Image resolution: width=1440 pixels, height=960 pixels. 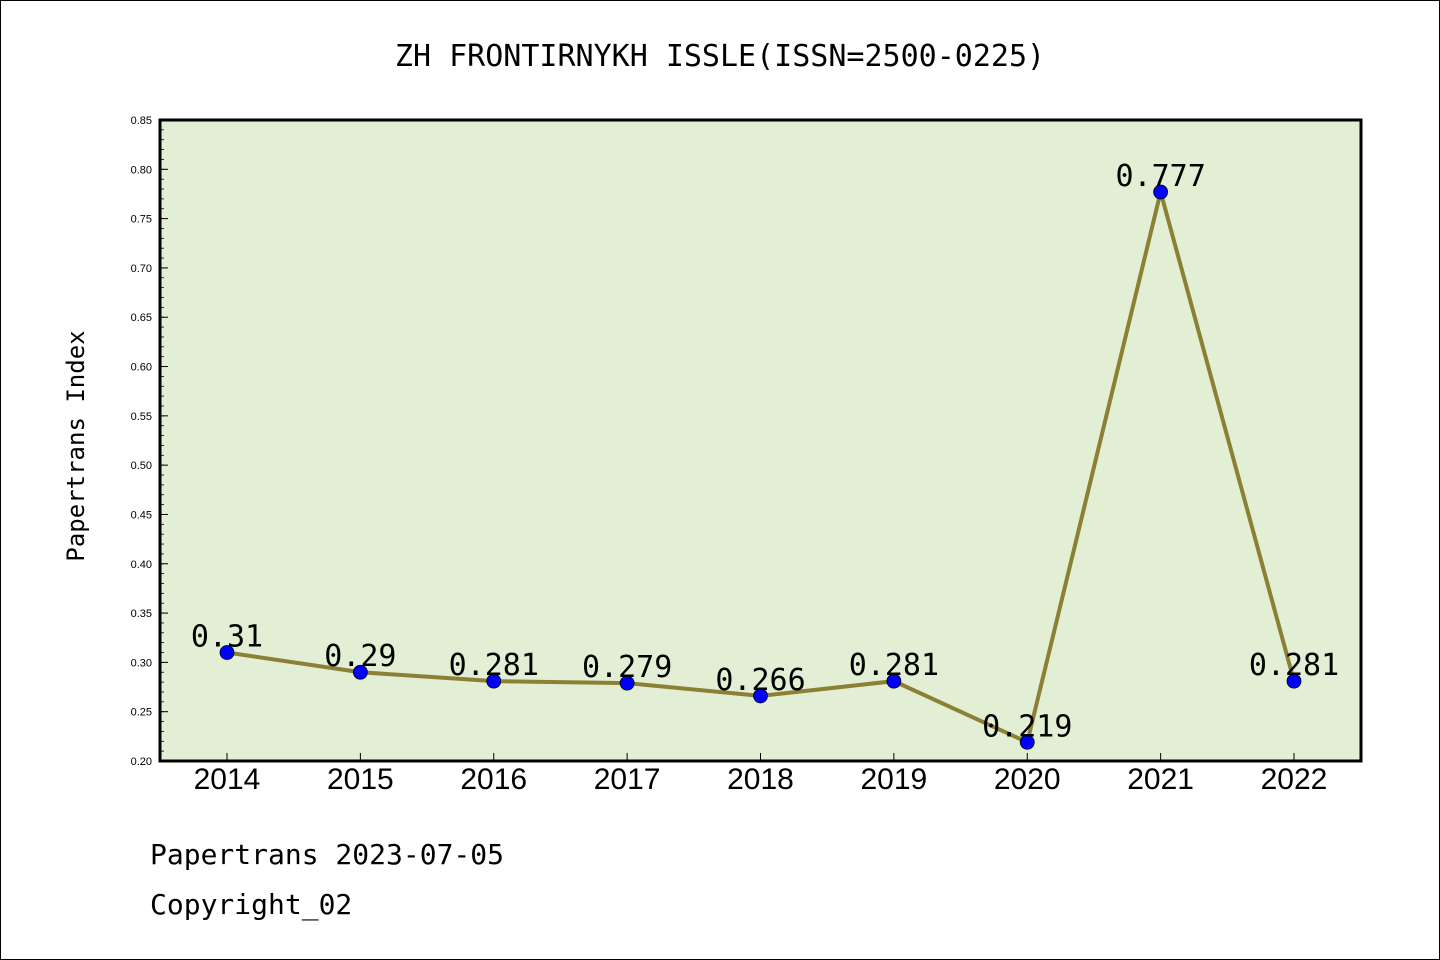 I want to click on data-label: 0.31, so click(x=227, y=637).